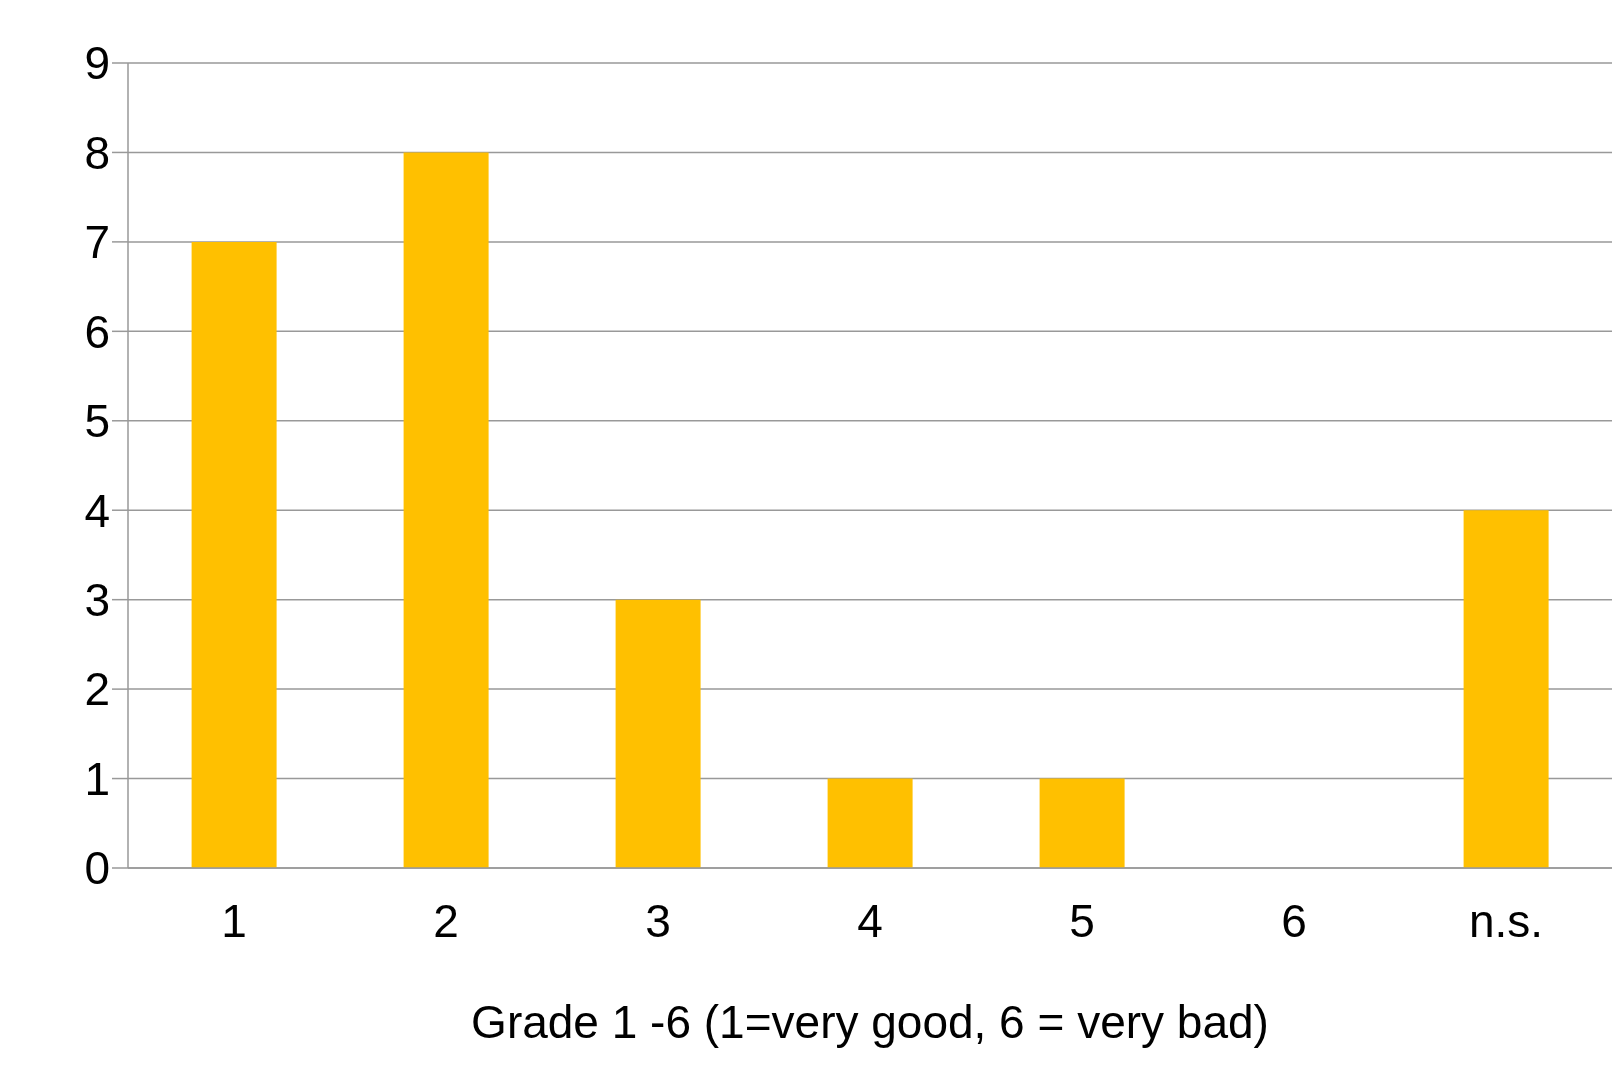 The height and width of the screenshot is (1071, 1620). I want to click on x-tick-label: 5, so click(1082, 920).